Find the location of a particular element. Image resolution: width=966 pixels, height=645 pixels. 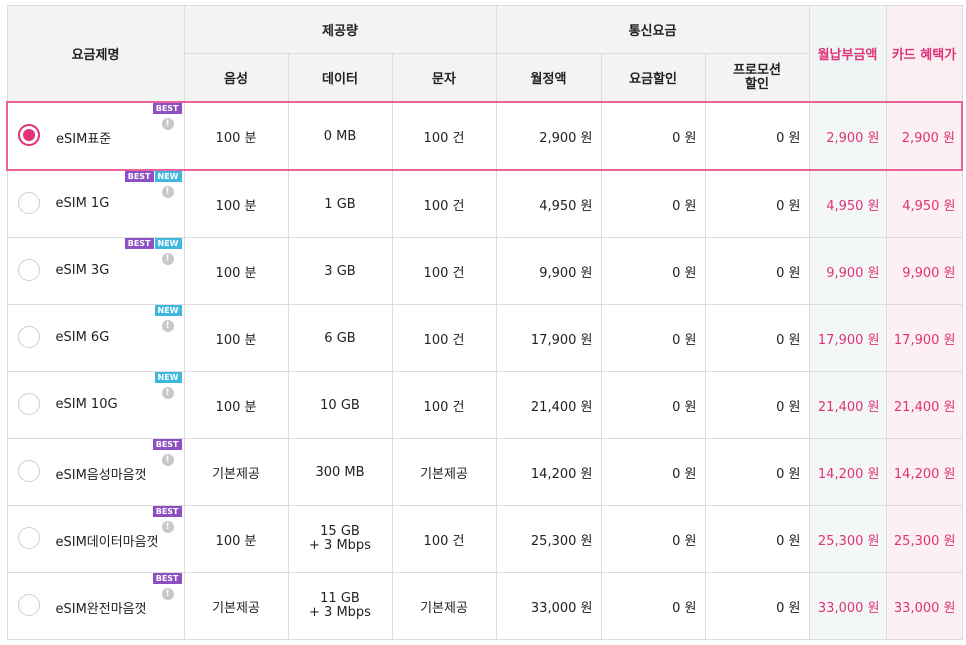

plan-name-cell: eSIM 6G NEW ! is located at coordinates (95, 338).